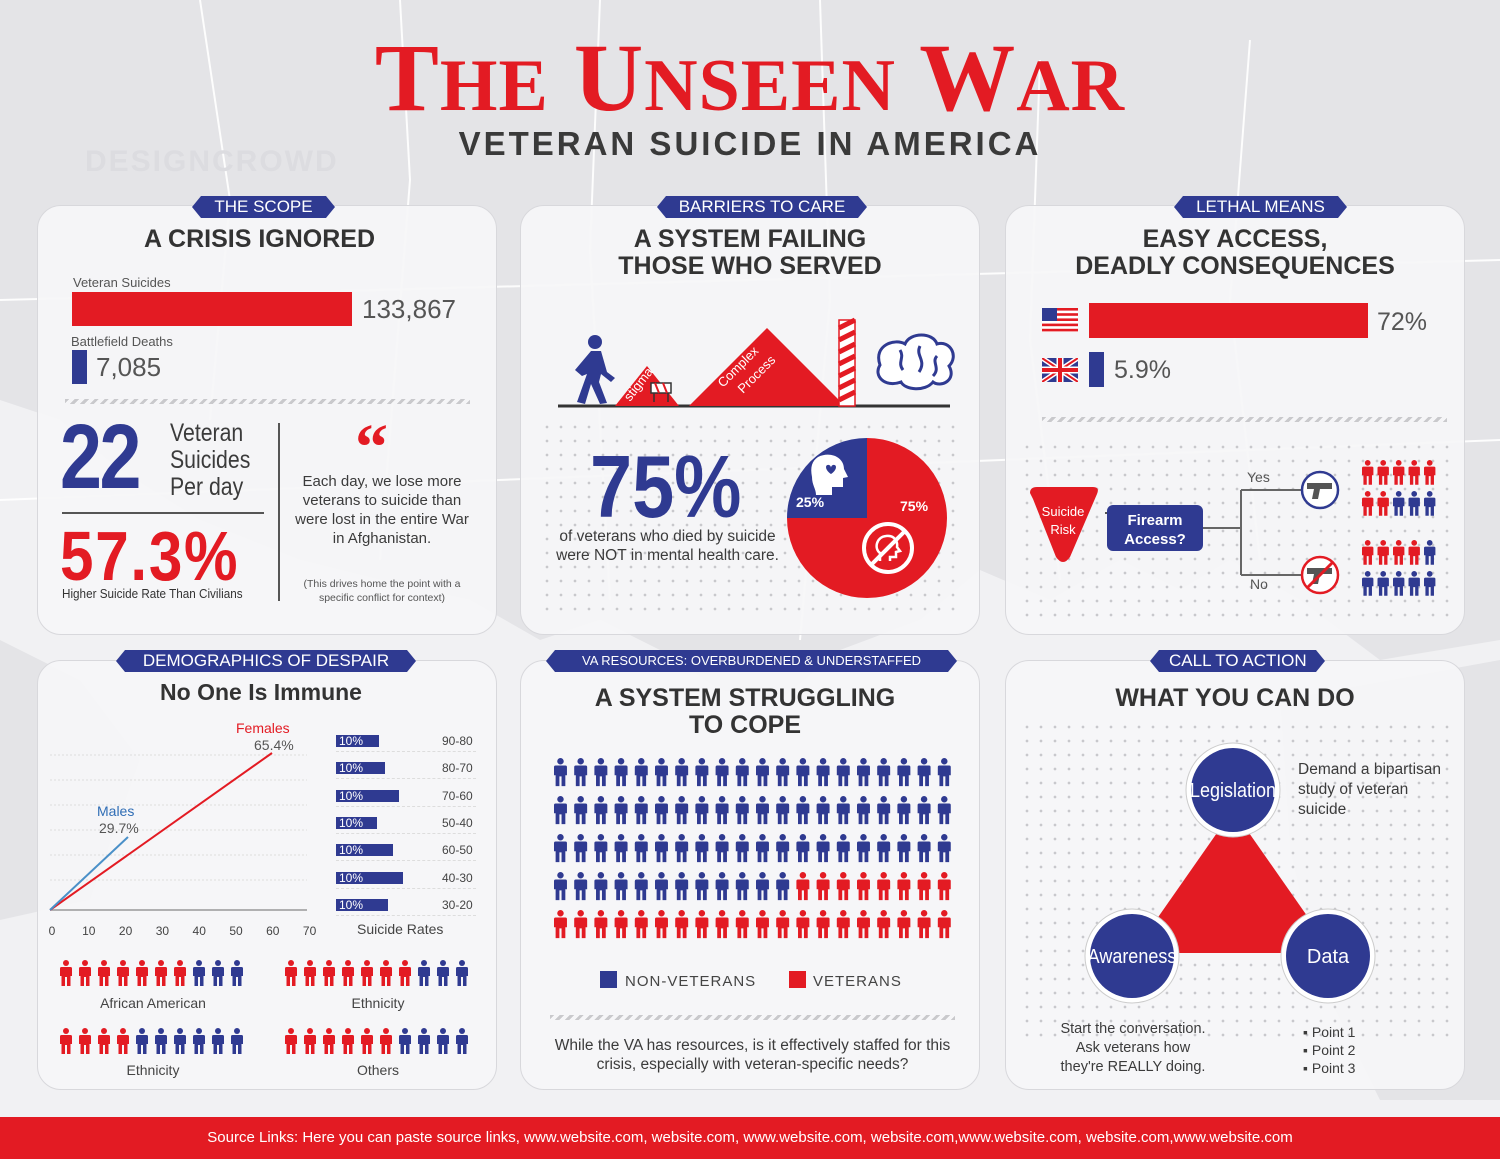  What do you see at coordinates (1329, 1032) in the screenshot?
I see `data-point-item: ▪ Point 1` at bounding box center [1329, 1032].